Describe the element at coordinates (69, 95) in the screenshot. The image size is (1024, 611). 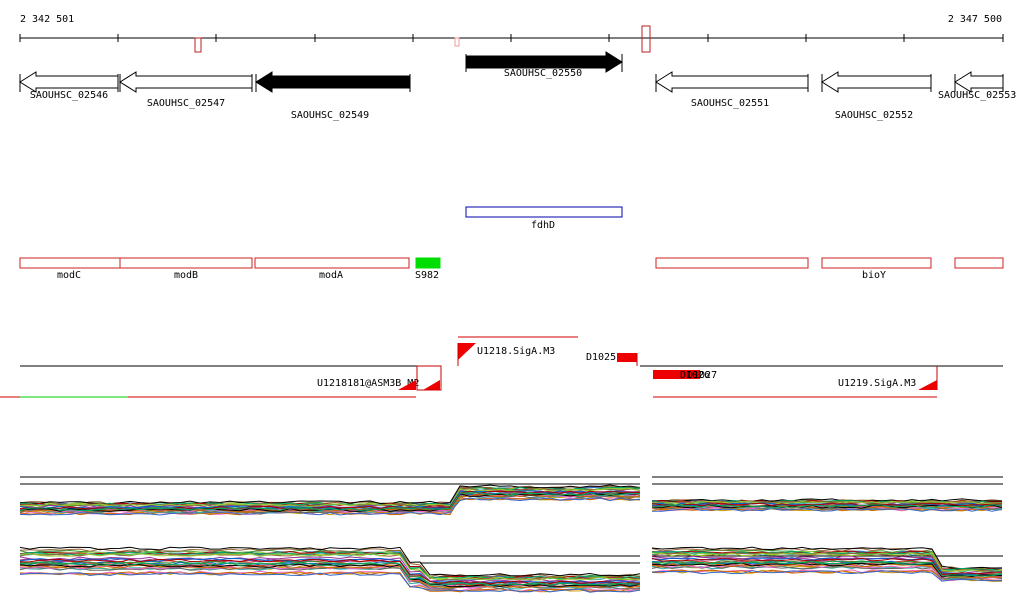
I see `gene-label: SAOUHSC_02546` at that location.